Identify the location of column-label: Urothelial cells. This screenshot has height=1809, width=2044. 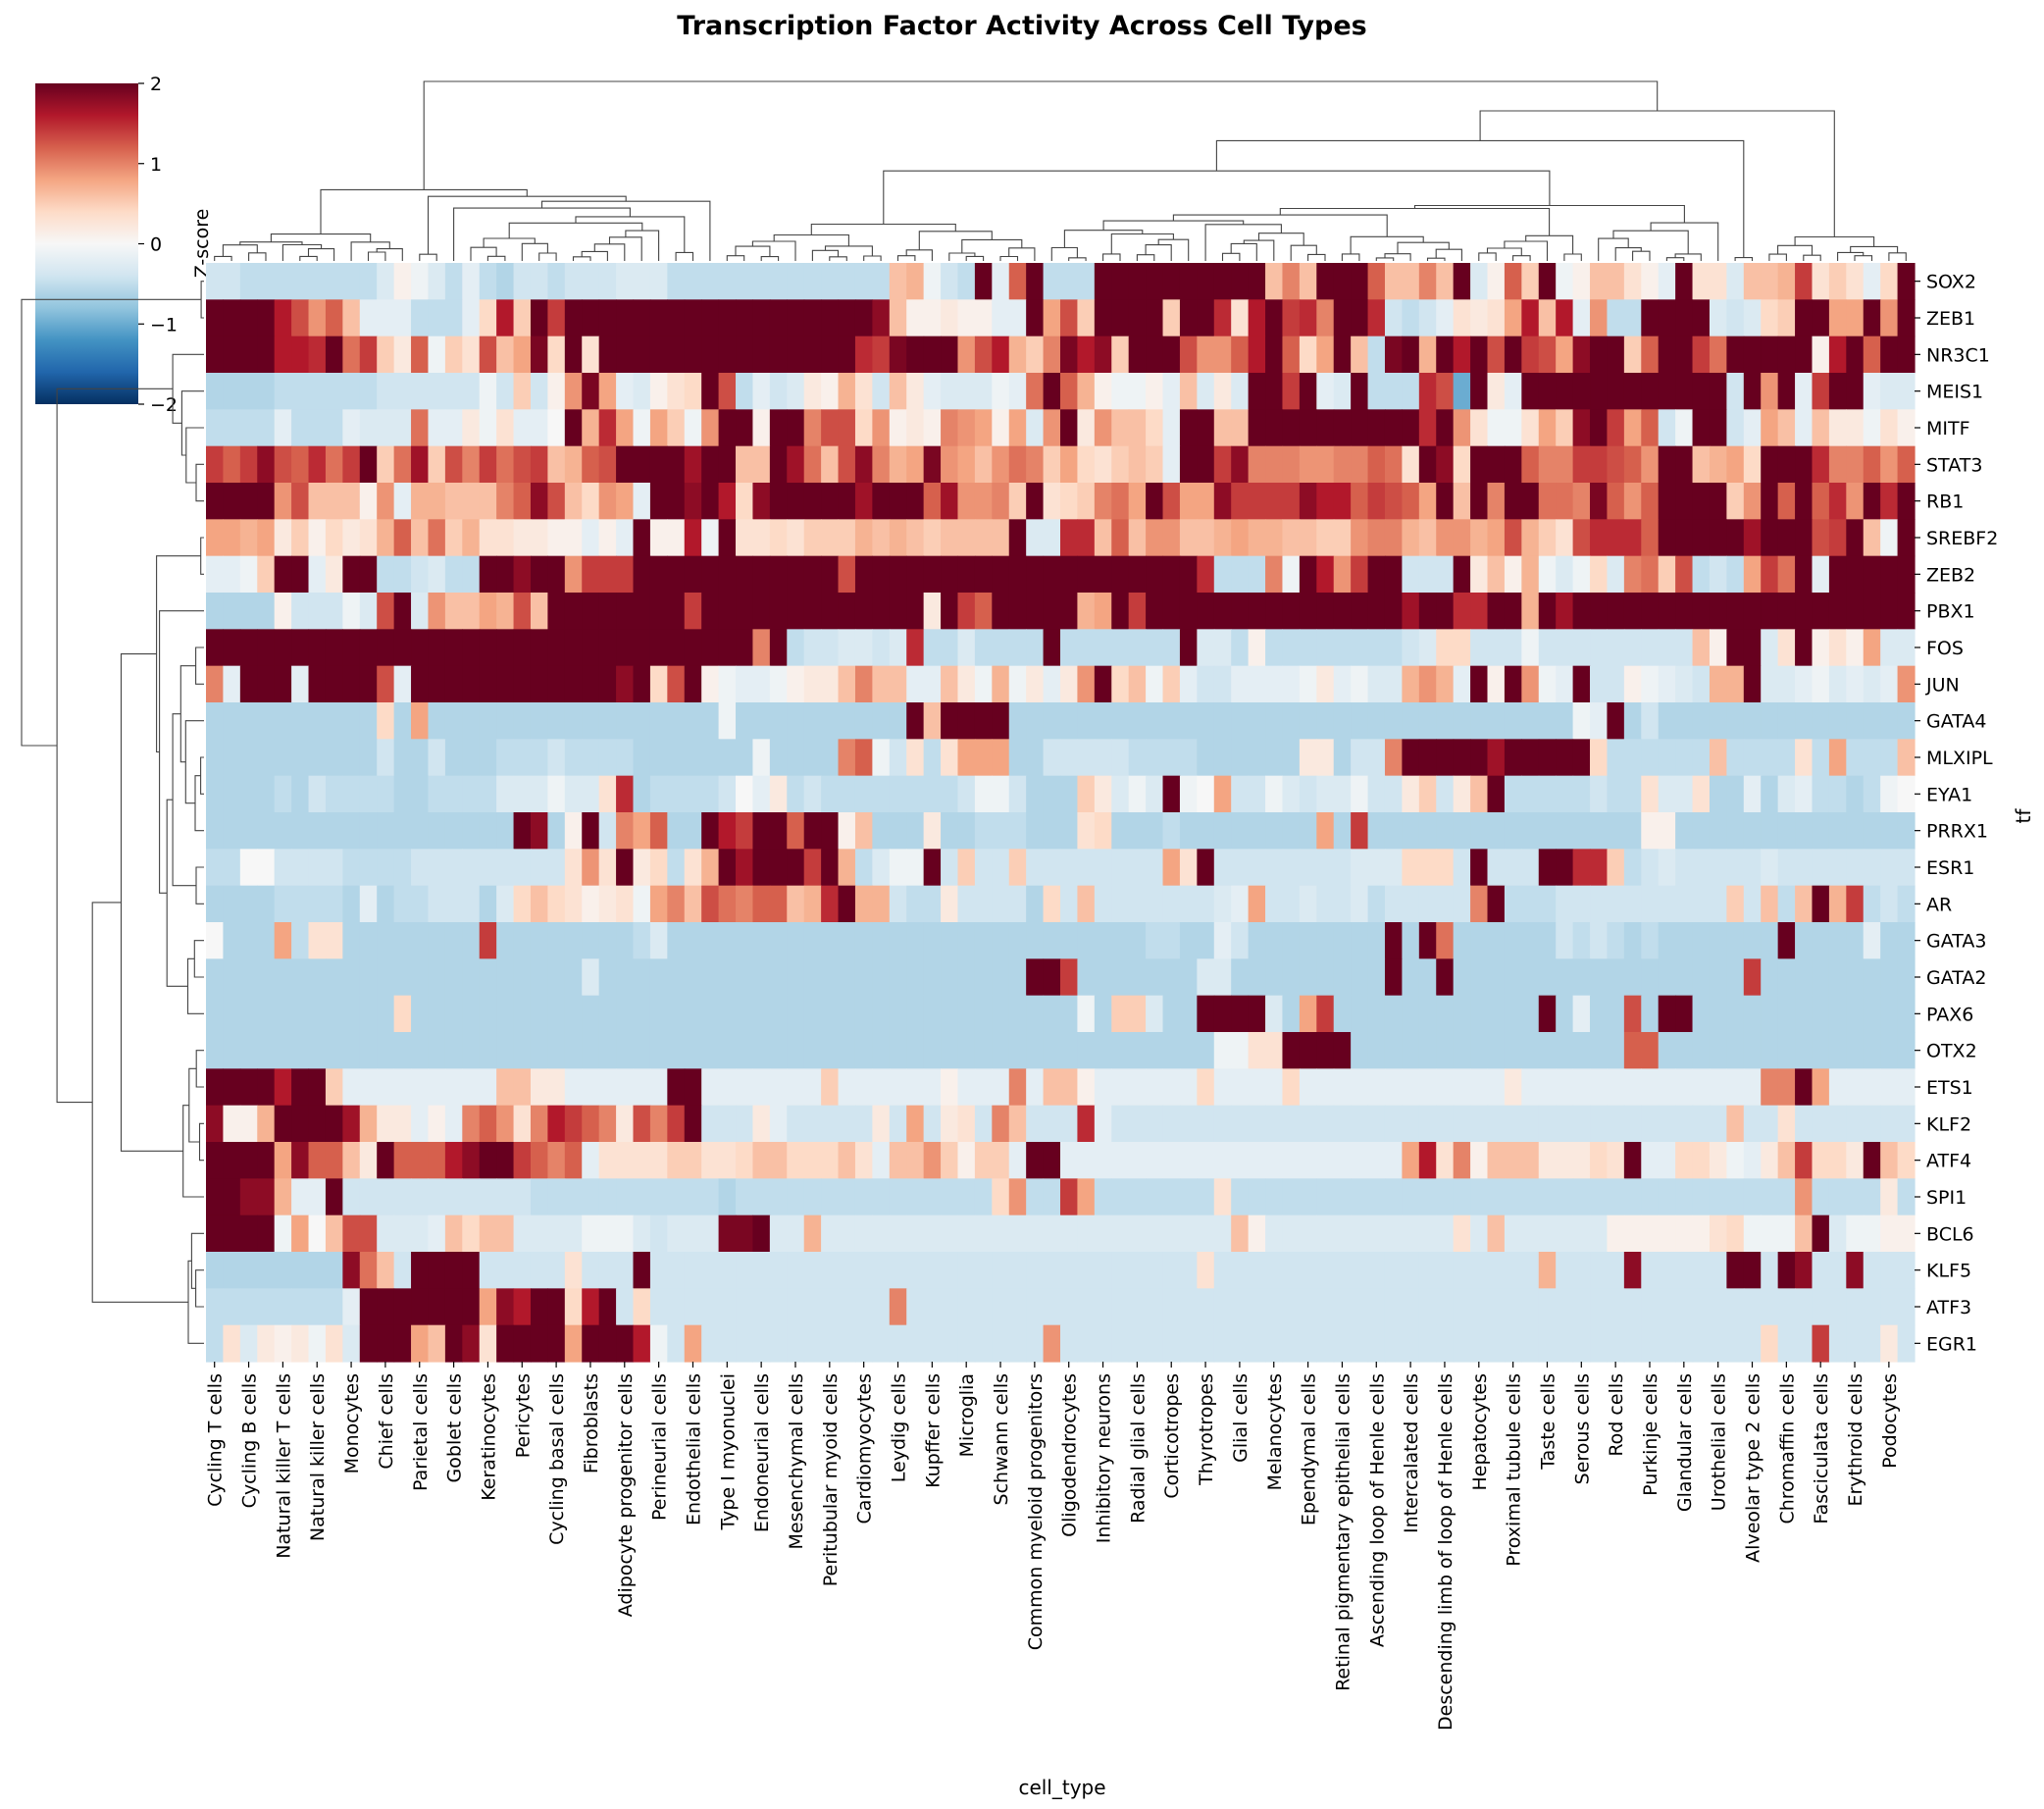
(1720, 1442).